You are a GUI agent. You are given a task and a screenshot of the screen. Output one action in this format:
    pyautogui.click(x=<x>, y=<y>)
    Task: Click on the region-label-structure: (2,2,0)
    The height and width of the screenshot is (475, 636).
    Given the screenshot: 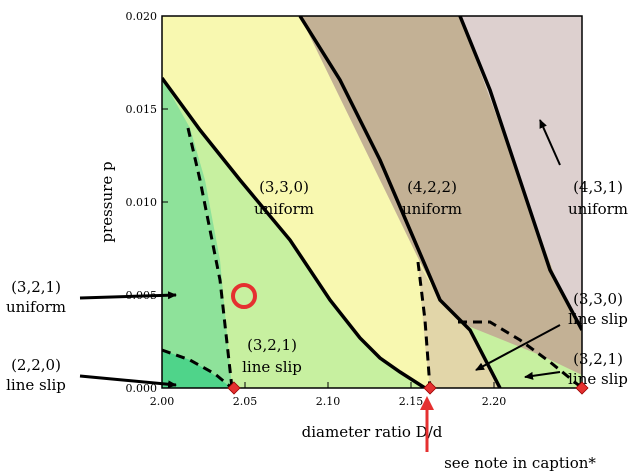 What is the action you would take?
    pyautogui.click(x=36, y=365)
    